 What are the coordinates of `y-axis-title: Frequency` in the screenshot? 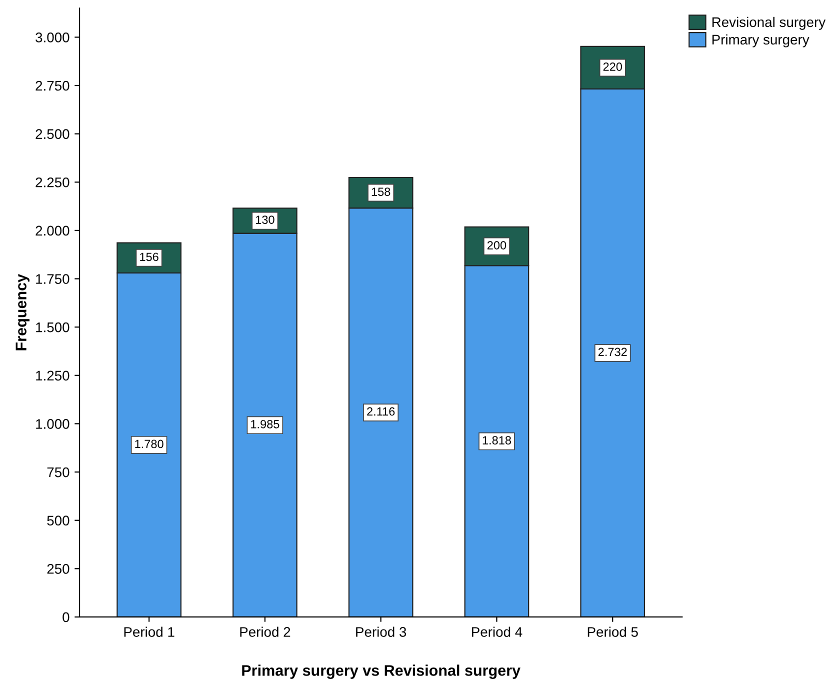 It's located at (23, 312).